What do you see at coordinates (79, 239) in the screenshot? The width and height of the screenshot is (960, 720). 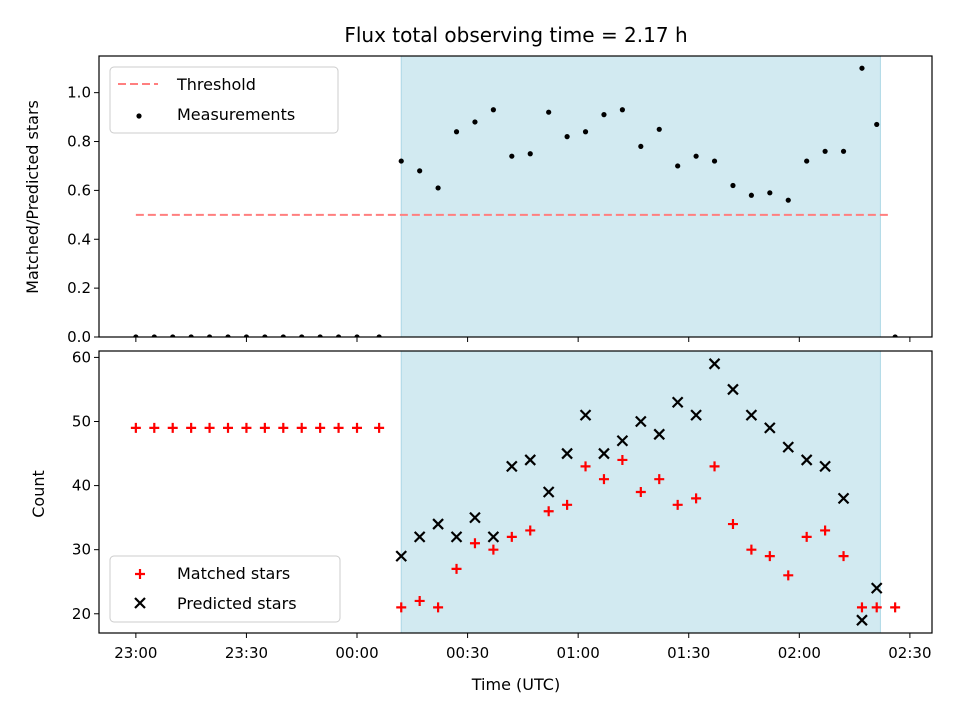 I see `top-y-tick-label: 0.4` at bounding box center [79, 239].